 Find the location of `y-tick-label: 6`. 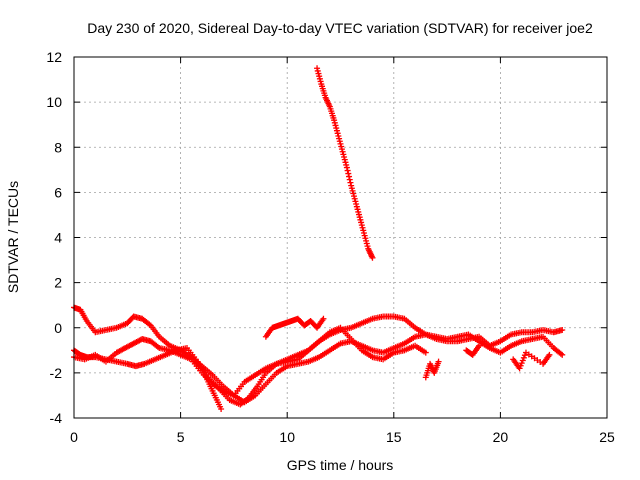

y-tick-label: 6 is located at coordinates (58, 192).